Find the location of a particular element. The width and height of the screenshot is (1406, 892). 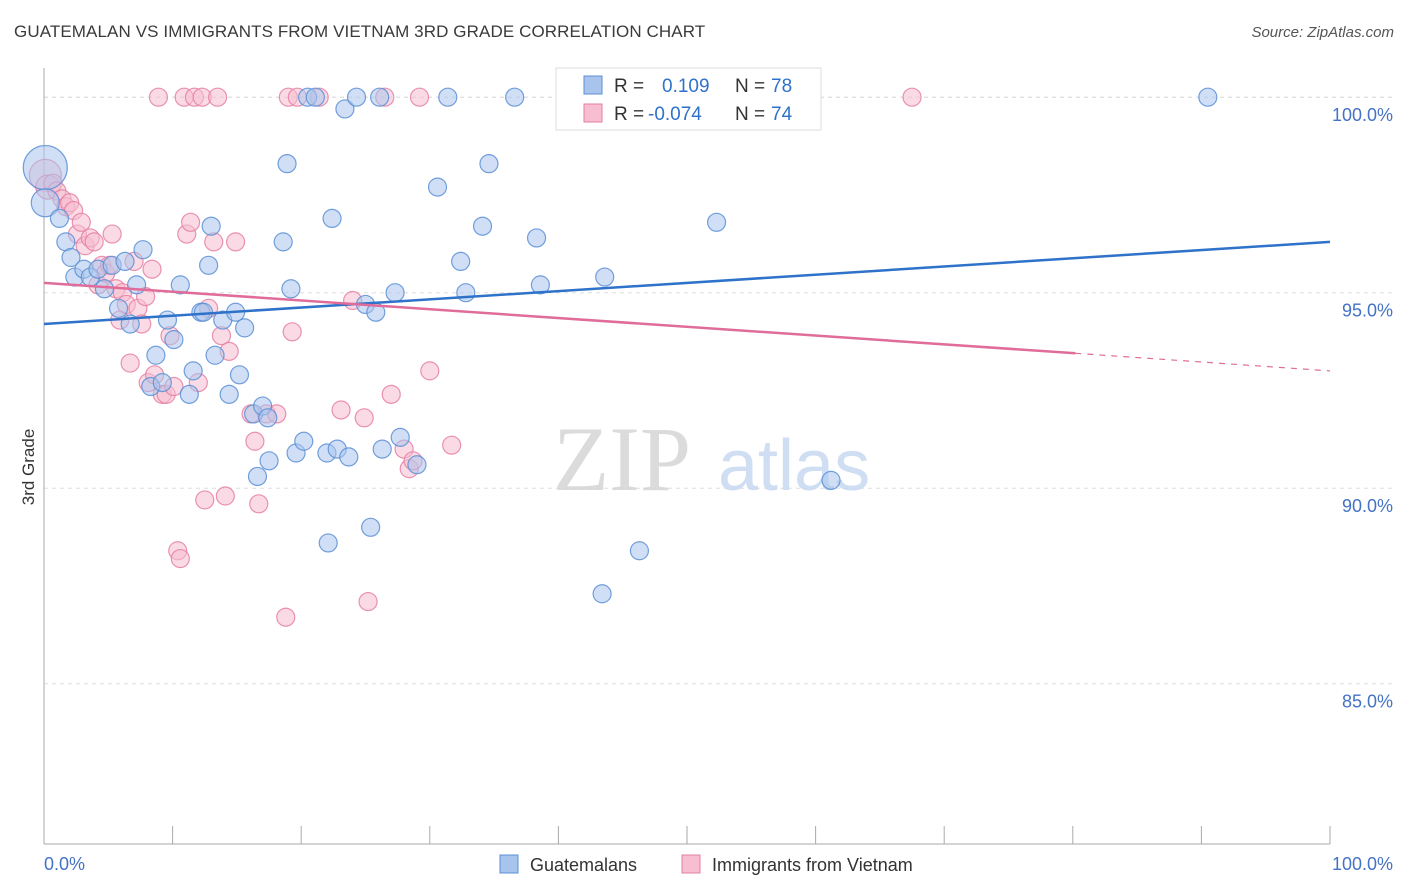

bottom-legend-blue-swatch is located at coordinates (509, 864).